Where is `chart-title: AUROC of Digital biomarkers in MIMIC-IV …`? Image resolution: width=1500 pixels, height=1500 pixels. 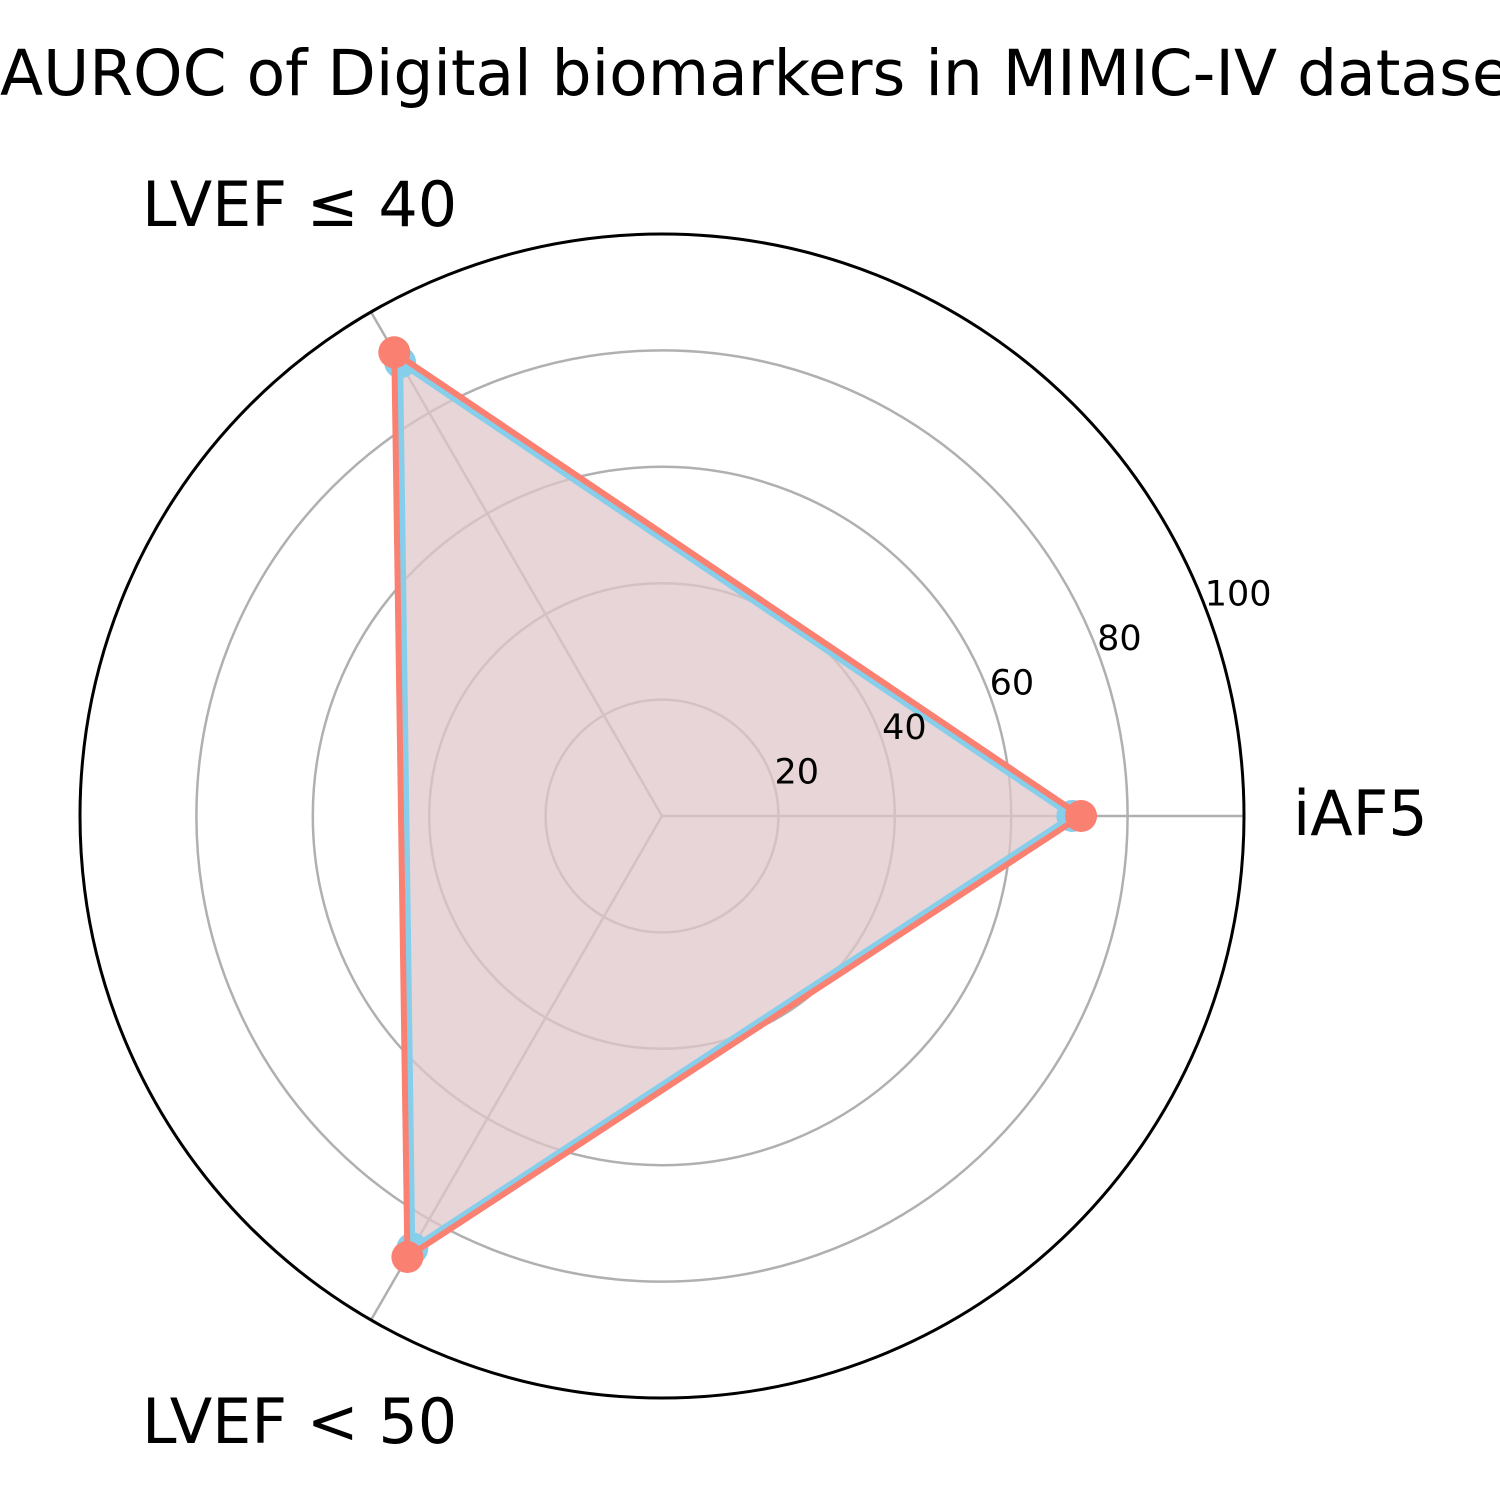
chart-title: AUROC of Digital biomarkers in MIMIC-IV … is located at coordinates (750, 73).